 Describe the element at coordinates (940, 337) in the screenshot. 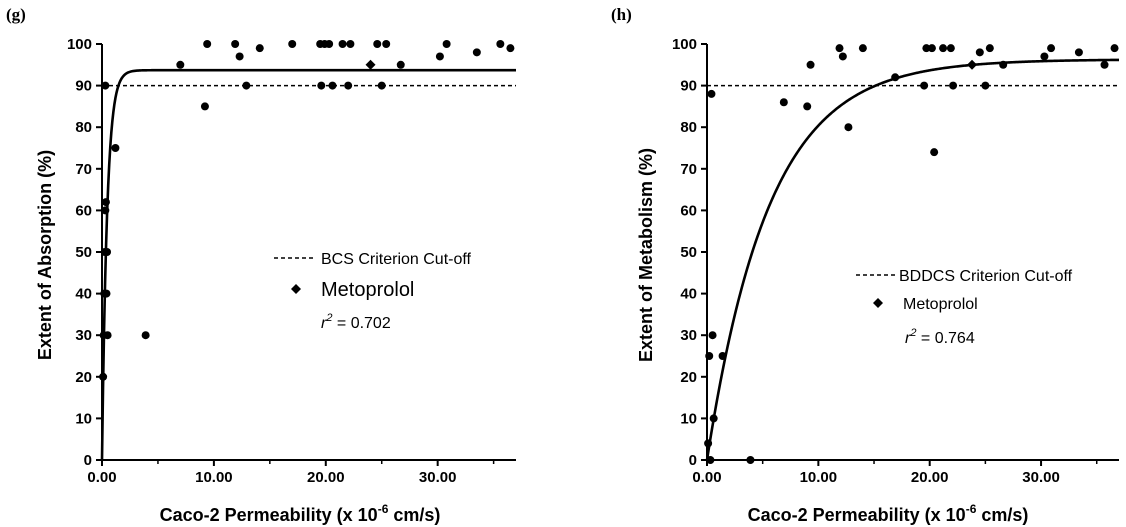

I see `r-squared-label: r2 = 0.764` at that location.